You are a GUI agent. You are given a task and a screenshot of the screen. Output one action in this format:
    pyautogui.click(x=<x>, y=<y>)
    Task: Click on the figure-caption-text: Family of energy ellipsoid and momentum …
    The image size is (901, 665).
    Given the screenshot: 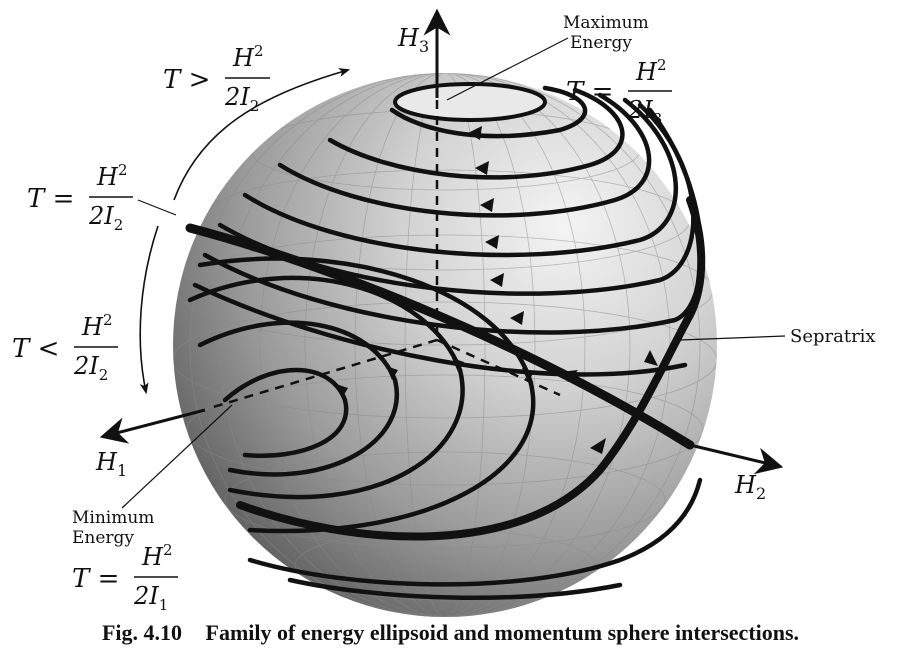 What is the action you would take?
    pyautogui.click(x=502, y=632)
    